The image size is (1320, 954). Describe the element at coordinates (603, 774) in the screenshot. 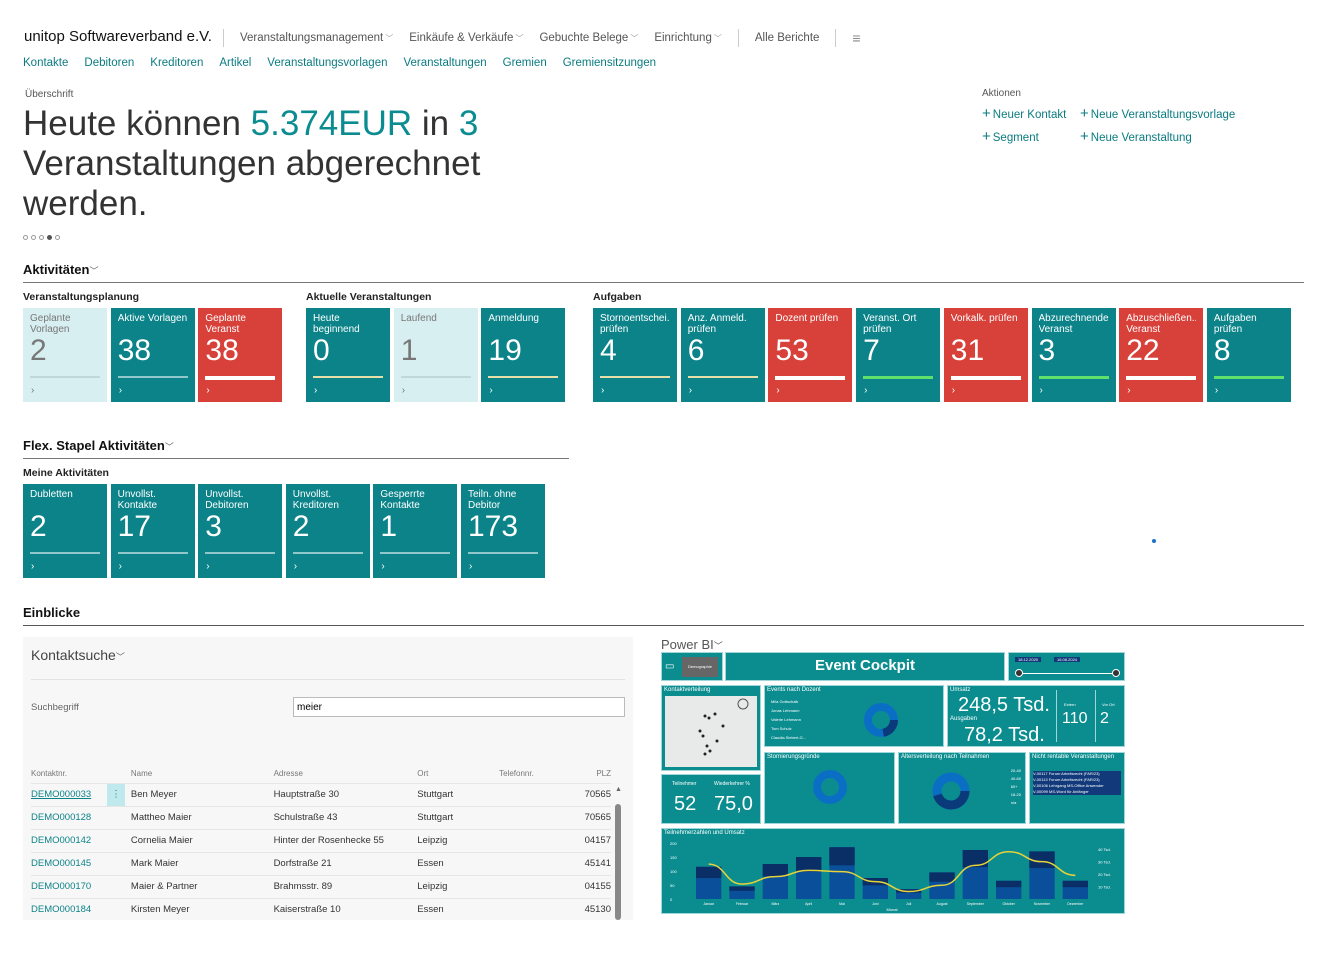

I see `column-header: PLZ` at that location.